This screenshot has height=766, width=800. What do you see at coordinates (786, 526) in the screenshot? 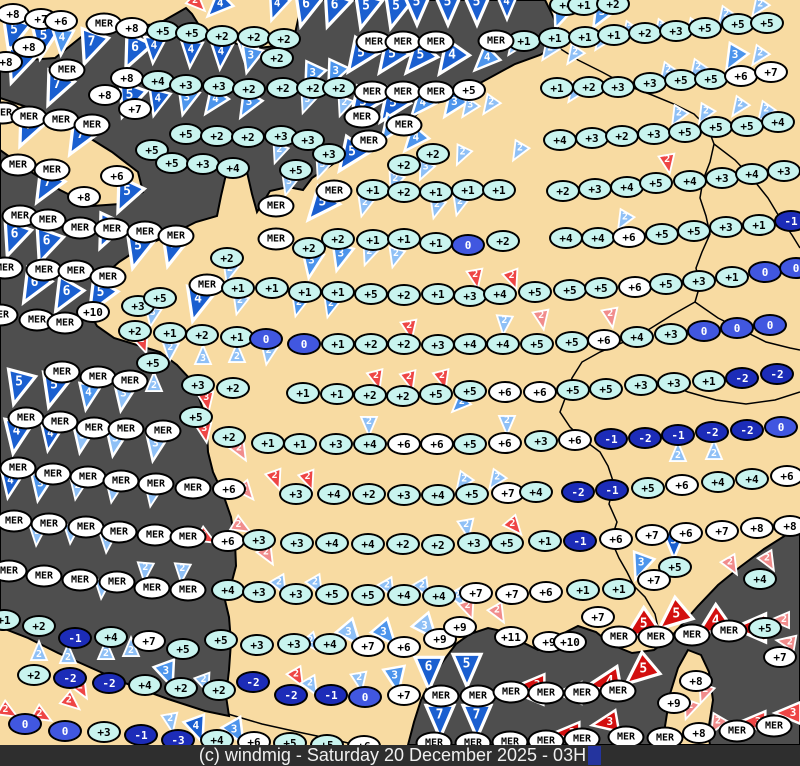
I see `temperature-oval: +8` at bounding box center [786, 526].